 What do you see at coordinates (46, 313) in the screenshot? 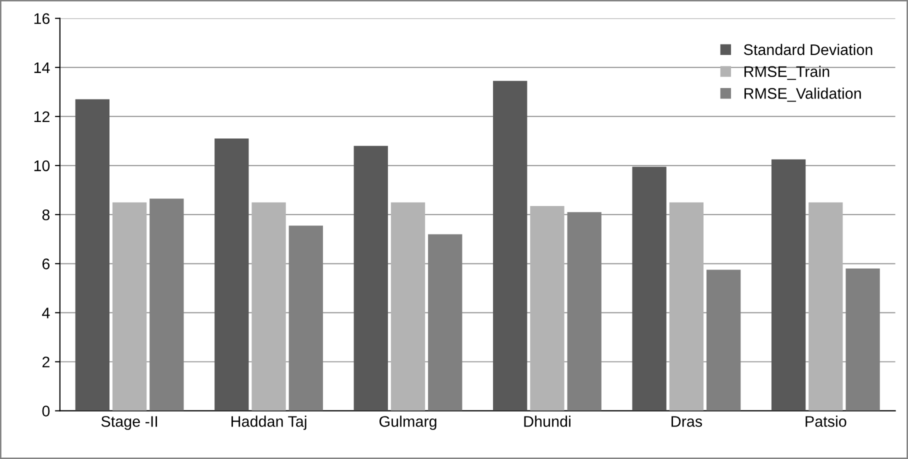
I see `y-tick-label: 4` at bounding box center [46, 313].